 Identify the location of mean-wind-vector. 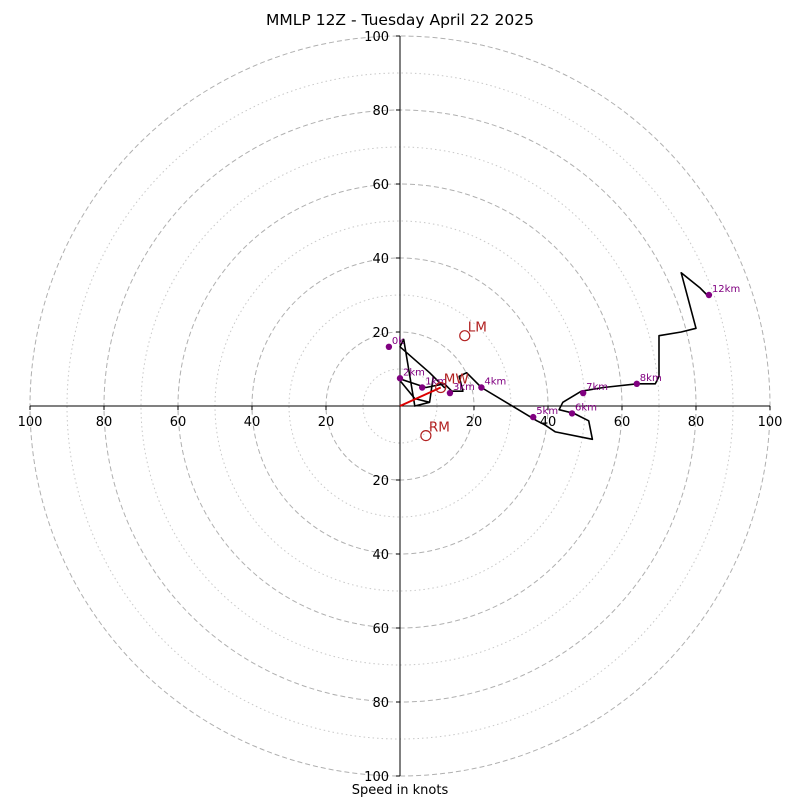
(420, 396).